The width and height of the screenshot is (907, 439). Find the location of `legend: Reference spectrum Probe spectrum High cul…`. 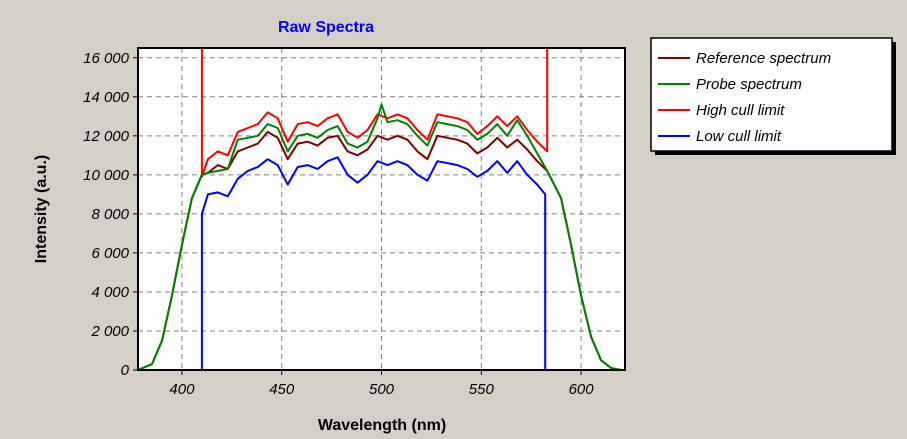

legend: Reference spectrum Probe spectrum High cul… is located at coordinates (773, 96).